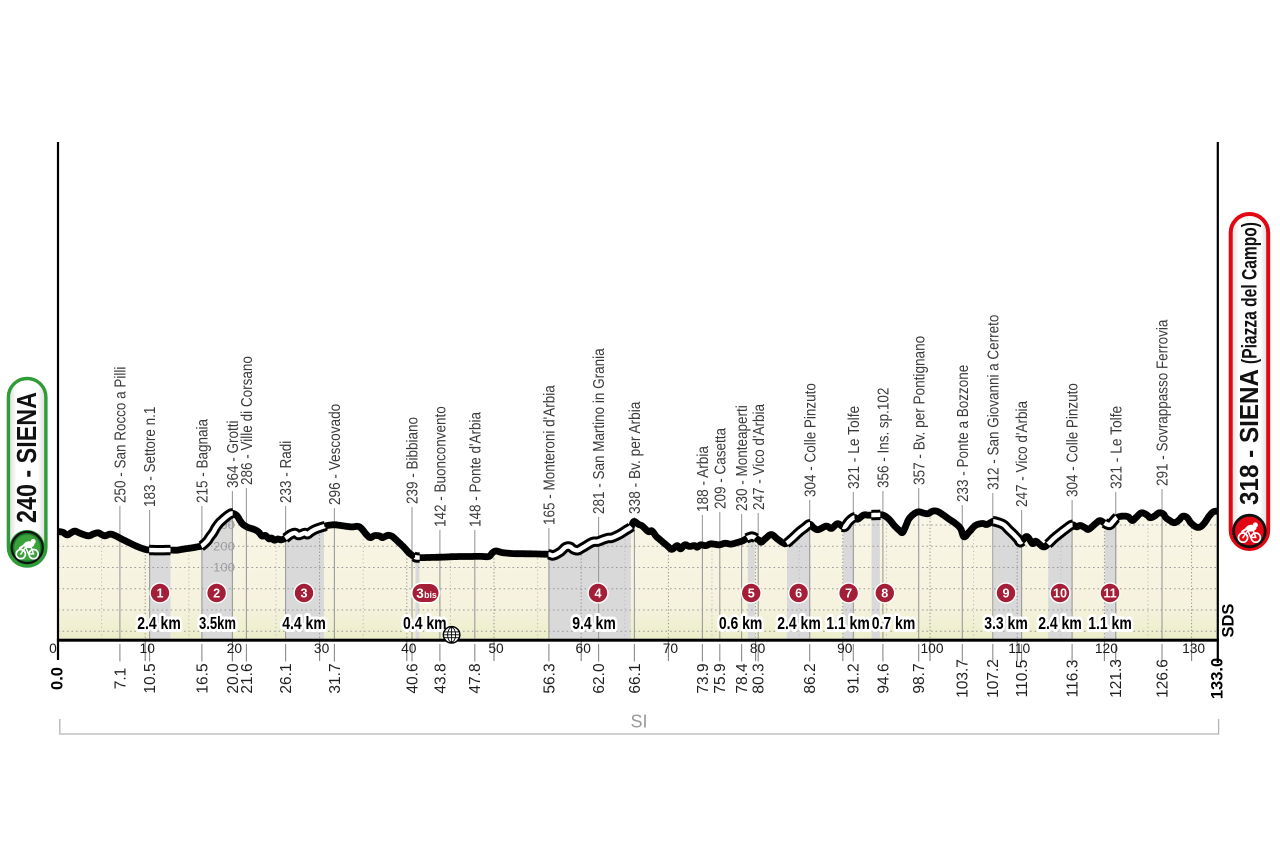 This screenshot has width=1280, height=852. I want to click on svg-text: 26.1, so click(286, 678).